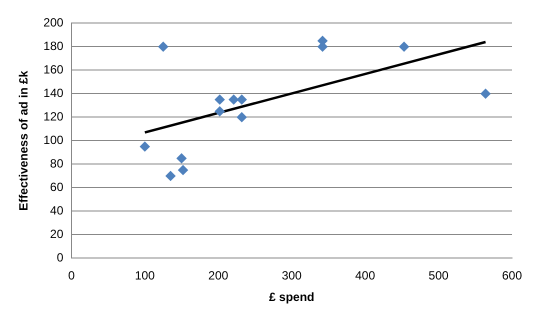  Describe the element at coordinates (218, 275) in the screenshot. I see `x-tick-label: 200` at that location.